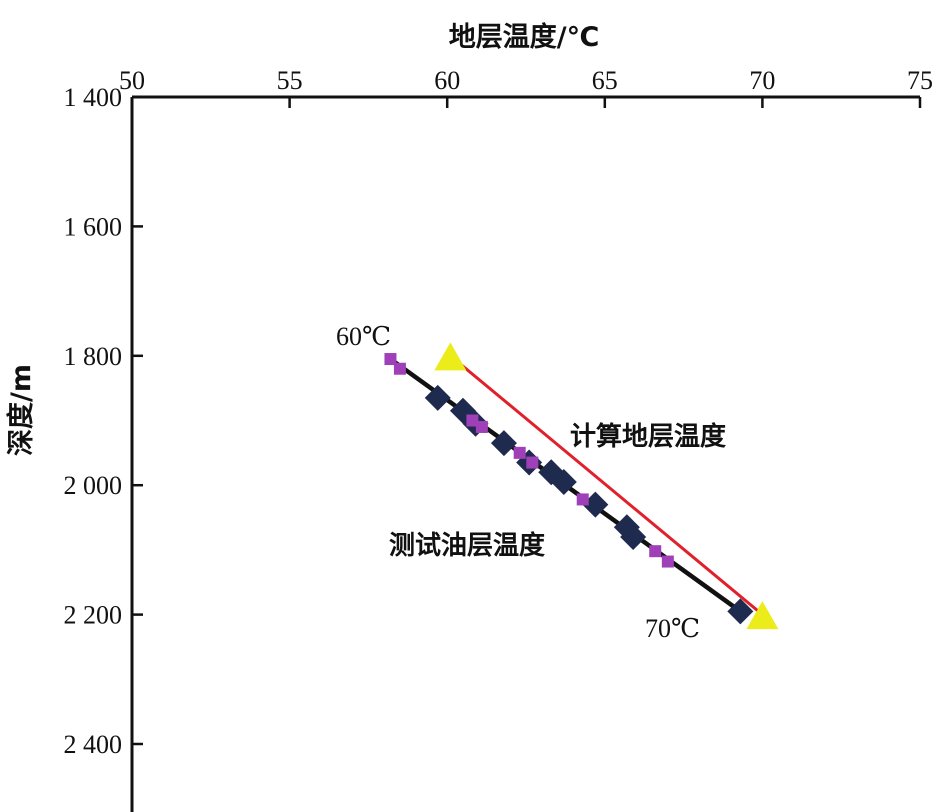  What do you see at coordinates (672, 628) in the screenshot?
I see `label-70c: 70℃` at bounding box center [672, 628].